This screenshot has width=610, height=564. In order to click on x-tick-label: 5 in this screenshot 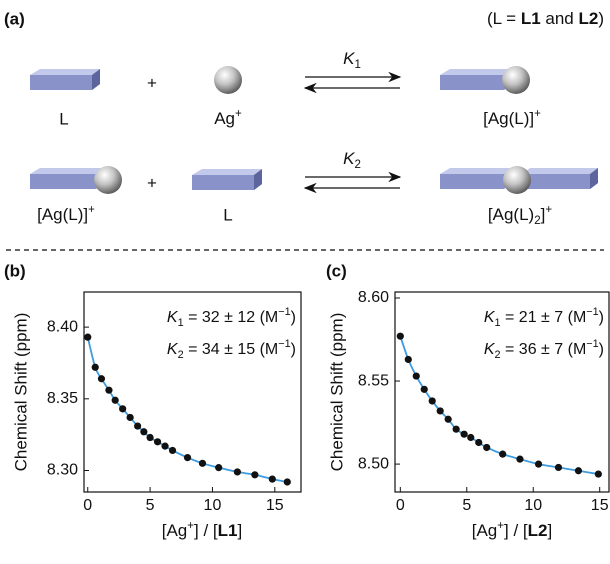, I will do `click(150, 505)`.